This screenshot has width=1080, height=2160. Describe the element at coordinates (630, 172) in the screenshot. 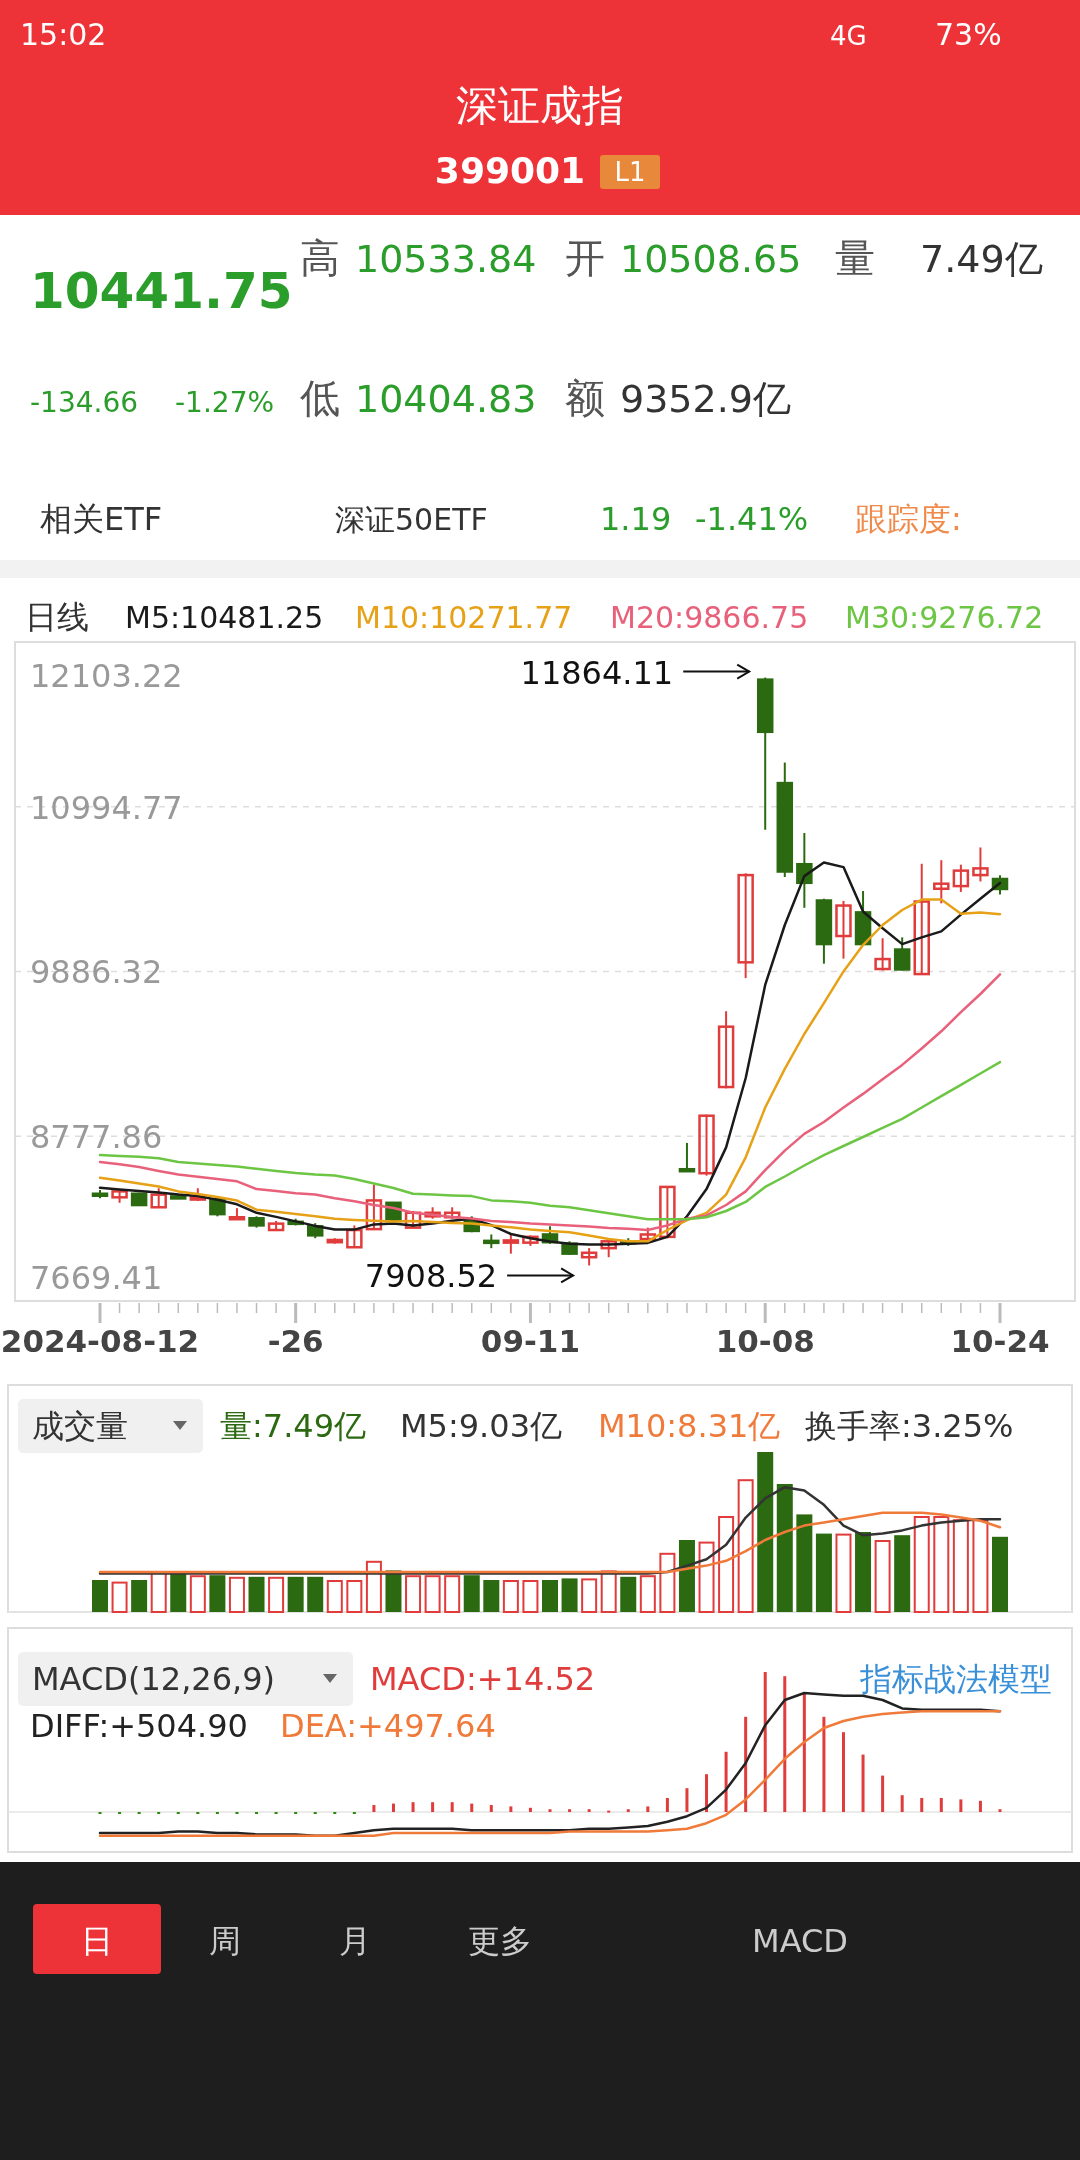

I see `text: L1` at that location.